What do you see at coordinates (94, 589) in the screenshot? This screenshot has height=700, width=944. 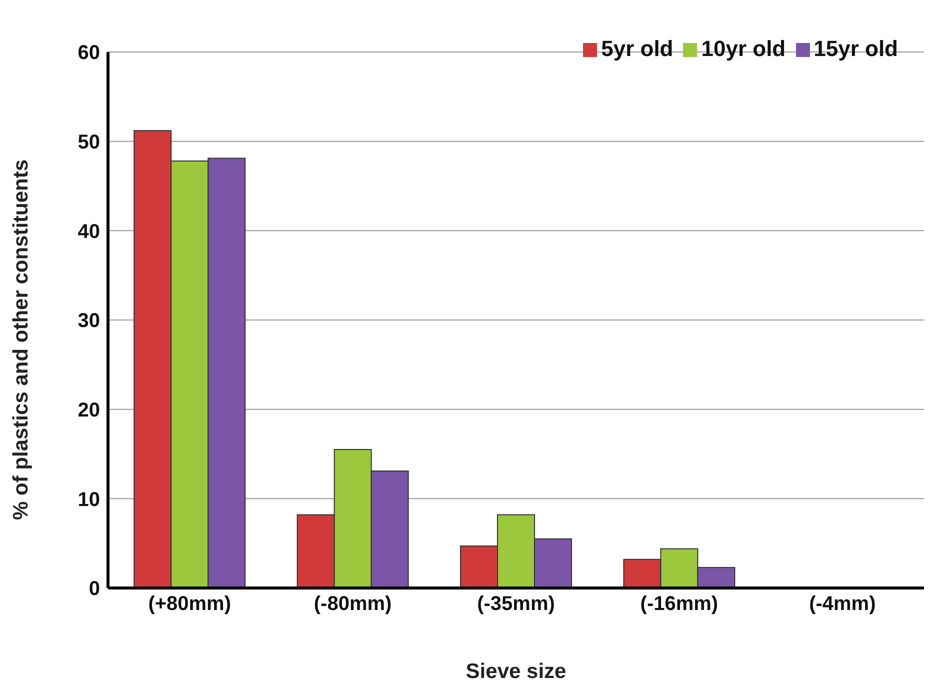 I see `y-tick-label: 0` at bounding box center [94, 589].